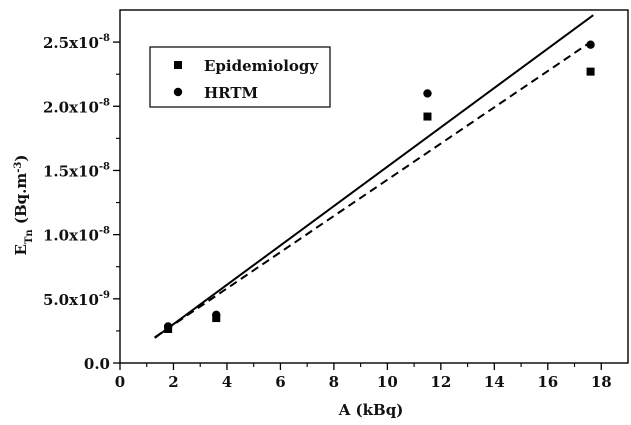 This screenshot has width=631, height=425. I want to click on y-axis-title-unit: (Bq.m, so click(21, 201).